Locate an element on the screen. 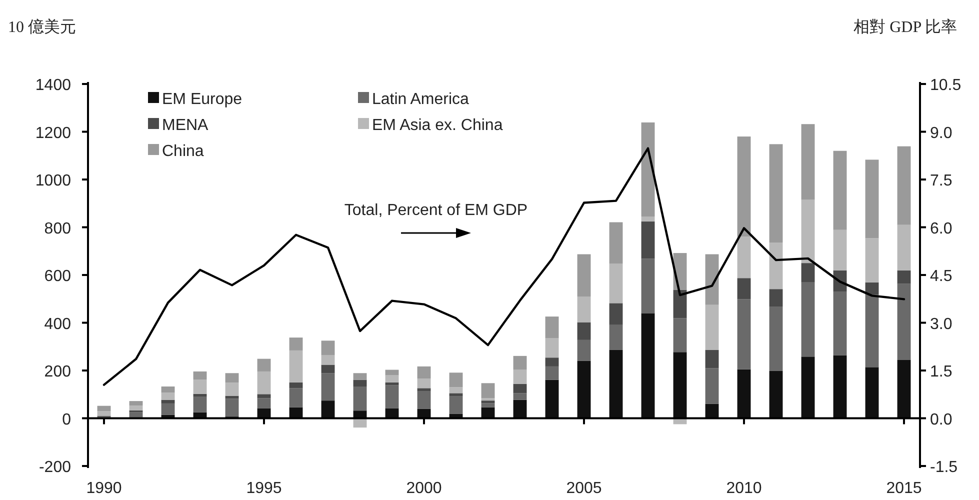 This screenshot has width=979, height=500. x-tick-label: 2015 is located at coordinates (904, 488).